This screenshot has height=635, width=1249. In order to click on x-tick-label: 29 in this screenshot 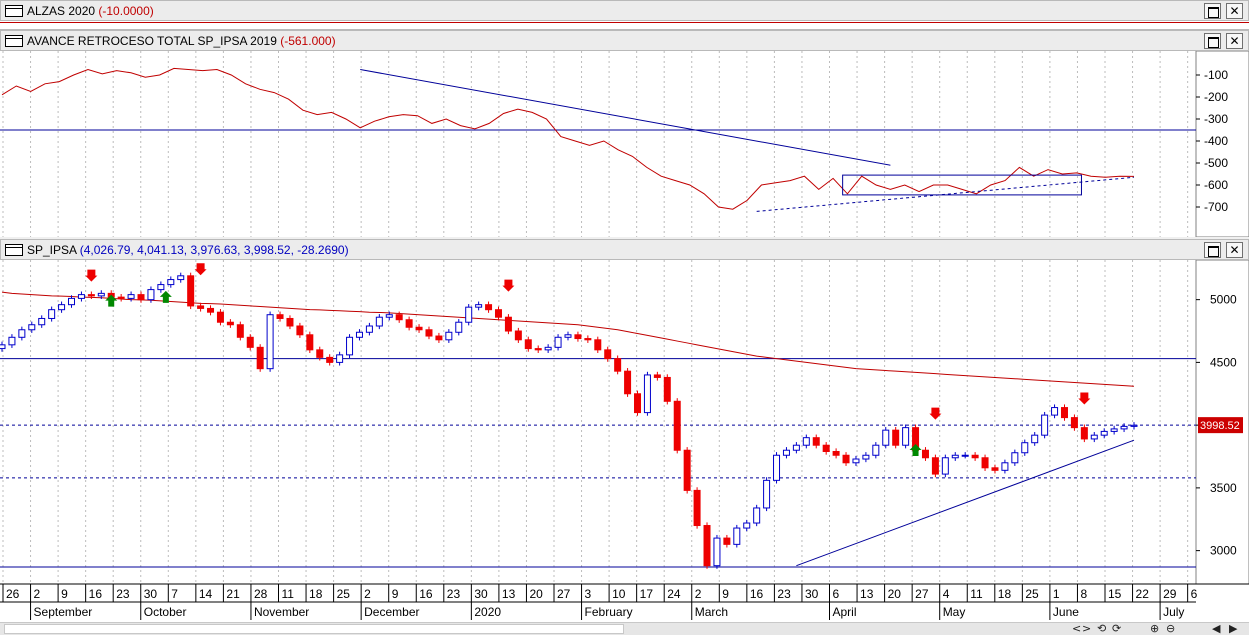, I will do `click(1170, 594)`.